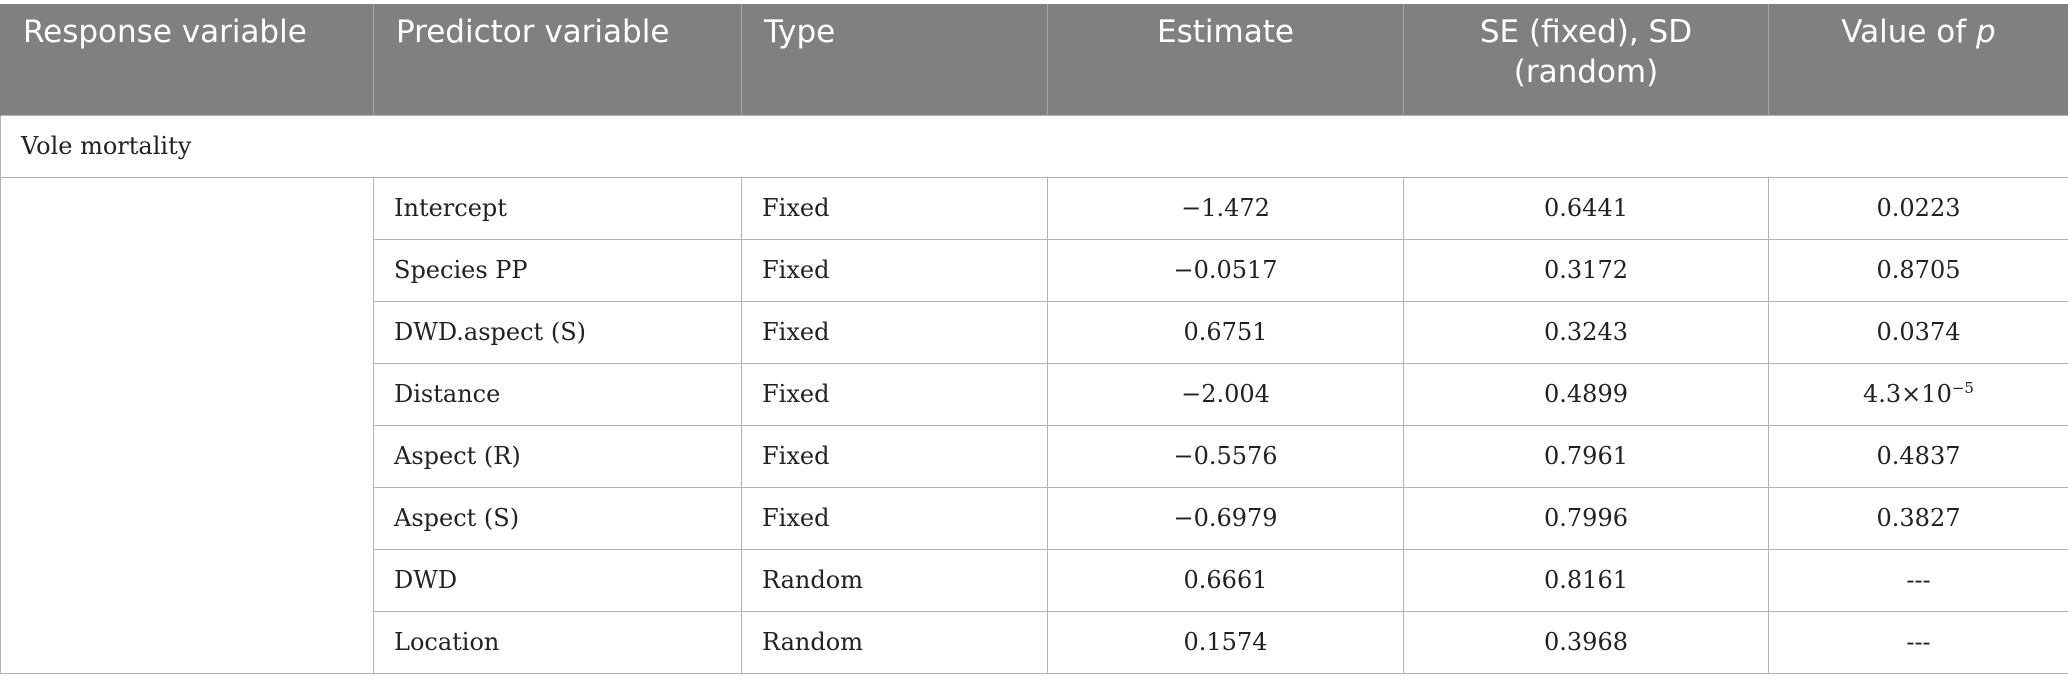 The width and height of the screenshot is (2068, 687). Describe the element at coordinates (557, 59) in the screenshot. I see `header-predictor-variable: Predictor variable` at that location.